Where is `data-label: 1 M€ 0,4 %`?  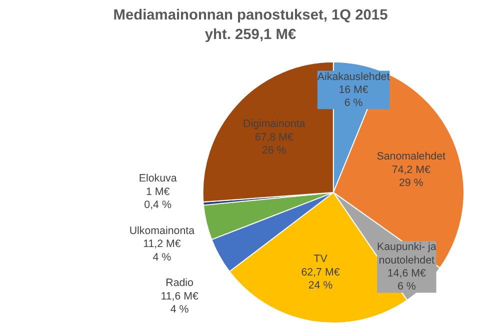 data-label: 1 M€ 0,4 % is located at coordinates (158, 199).